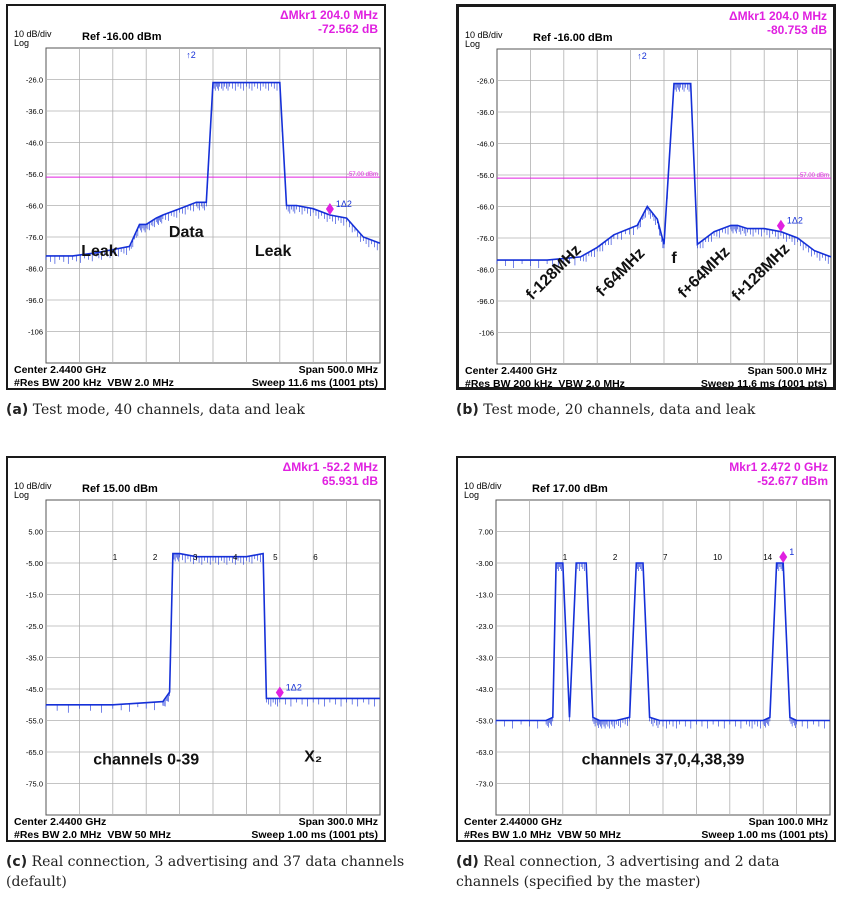 The width and height of the screenshot is (842, 909). What do you see at coordinates (484, 563) in the screenshot?
I see `y-tick-label: -3.00` at bounding box center [484, 563].